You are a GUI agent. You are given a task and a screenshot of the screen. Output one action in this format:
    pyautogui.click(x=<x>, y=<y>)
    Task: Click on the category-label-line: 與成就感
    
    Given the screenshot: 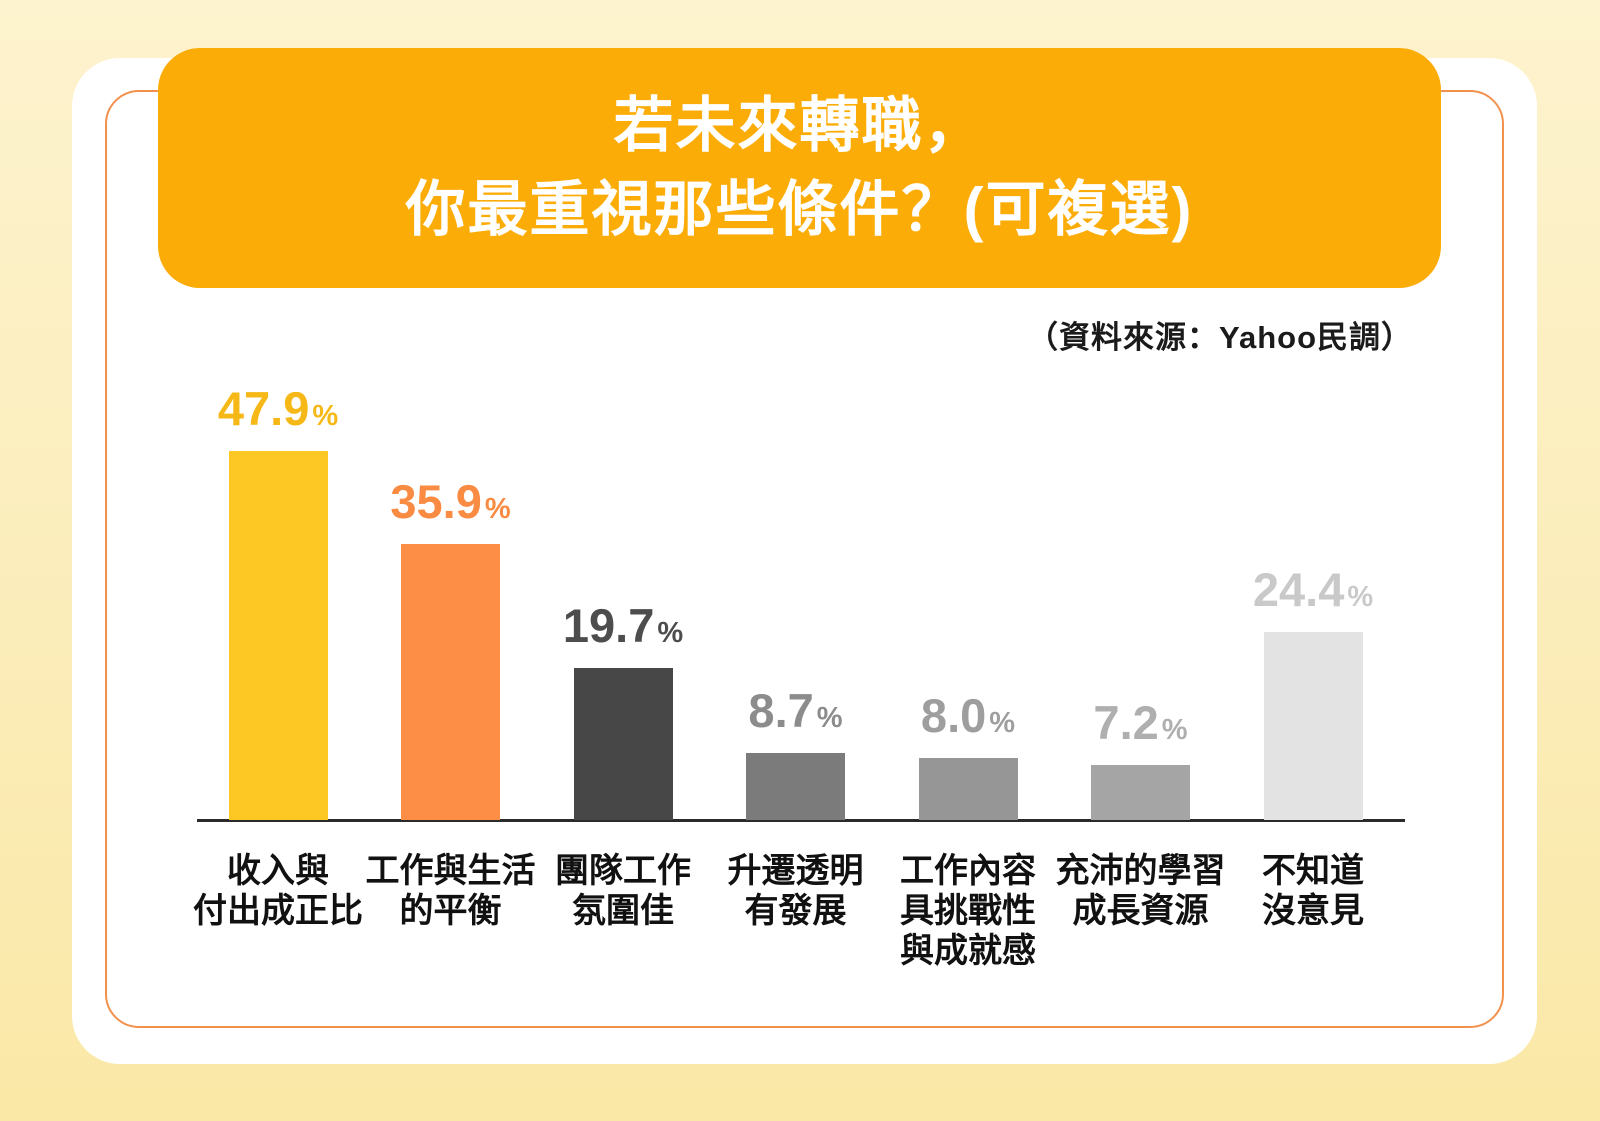 What is the action you would take?
    pyautogui.click(x=968, y=951)
    